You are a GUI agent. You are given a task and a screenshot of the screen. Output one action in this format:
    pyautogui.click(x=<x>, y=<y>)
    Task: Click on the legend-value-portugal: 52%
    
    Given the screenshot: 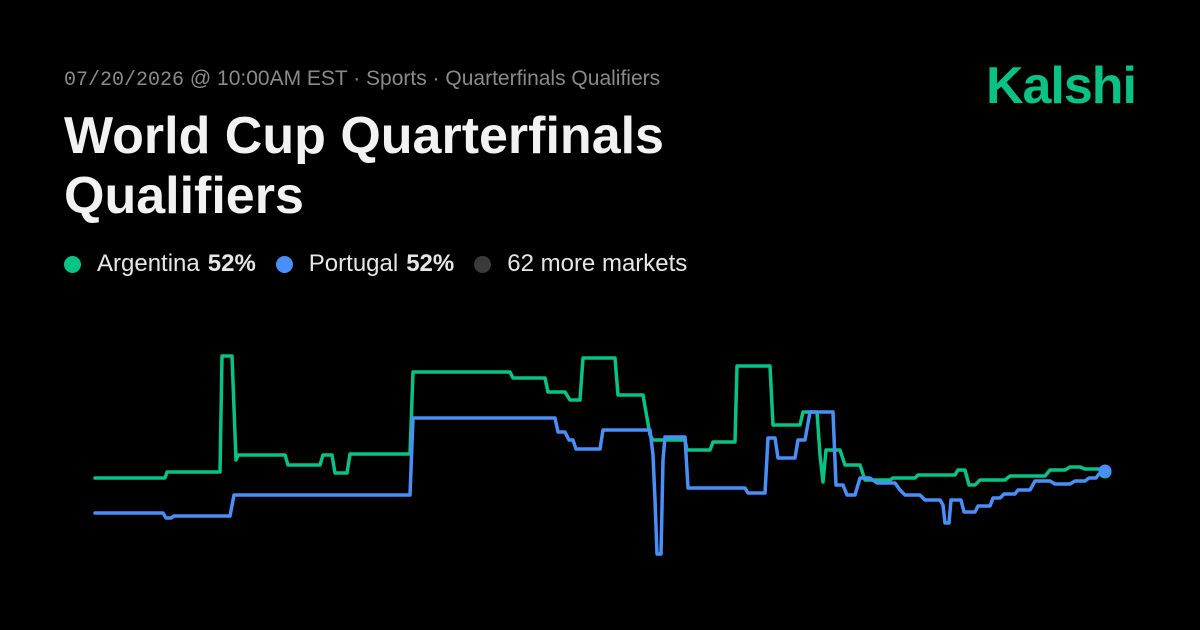 What is the action you would take?
    pyautogui.click(x=430, y=263)
    